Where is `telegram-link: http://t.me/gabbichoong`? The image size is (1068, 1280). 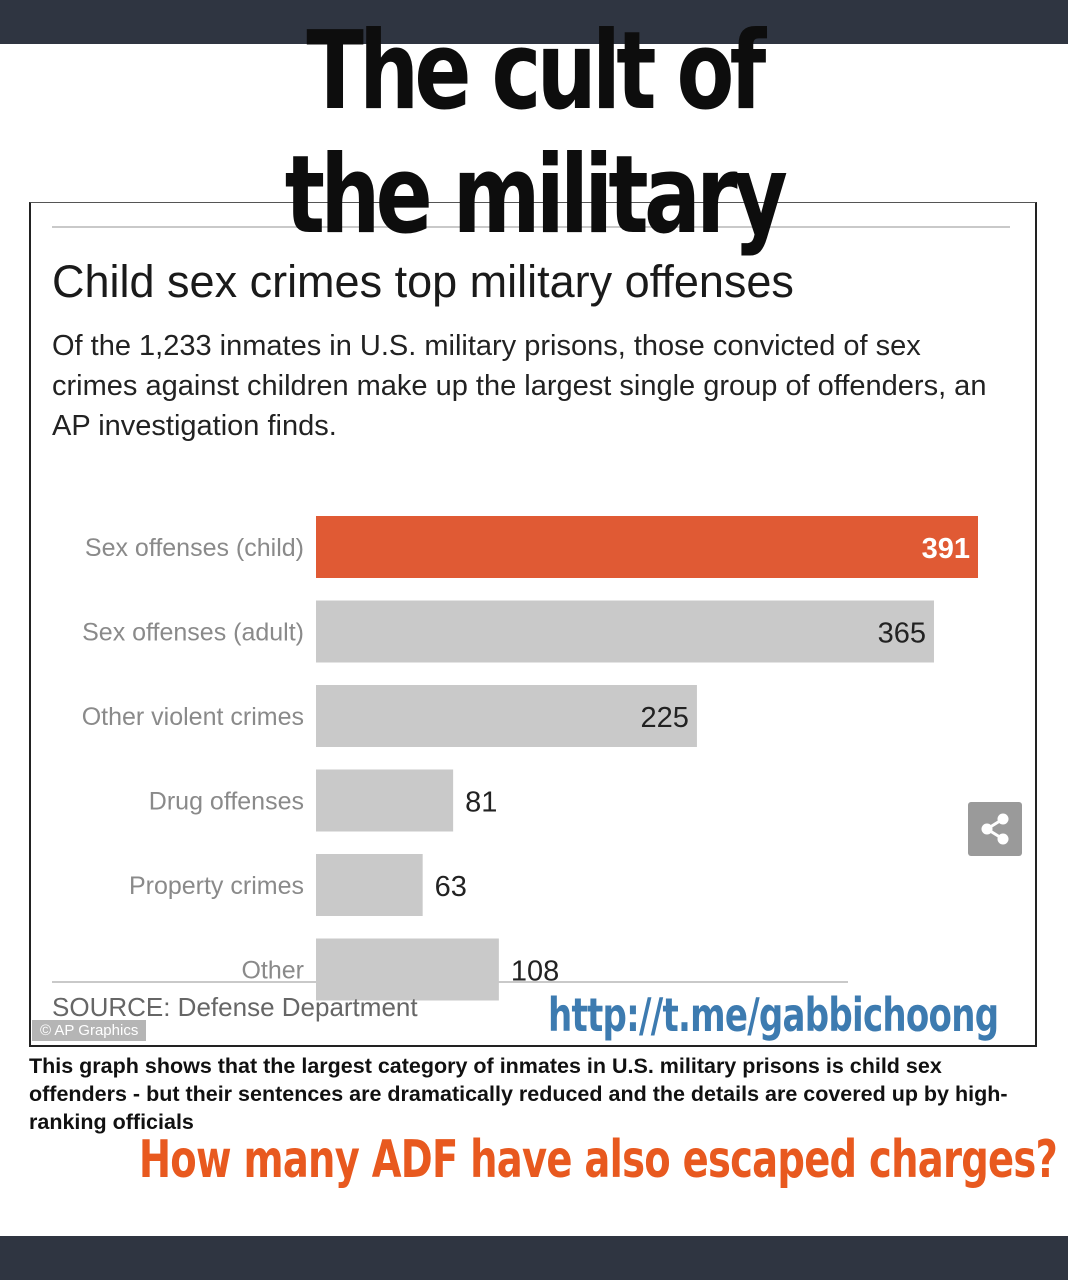 telegram-link: http://t.me/gabbichoong is located at coordinates (773, 1015).